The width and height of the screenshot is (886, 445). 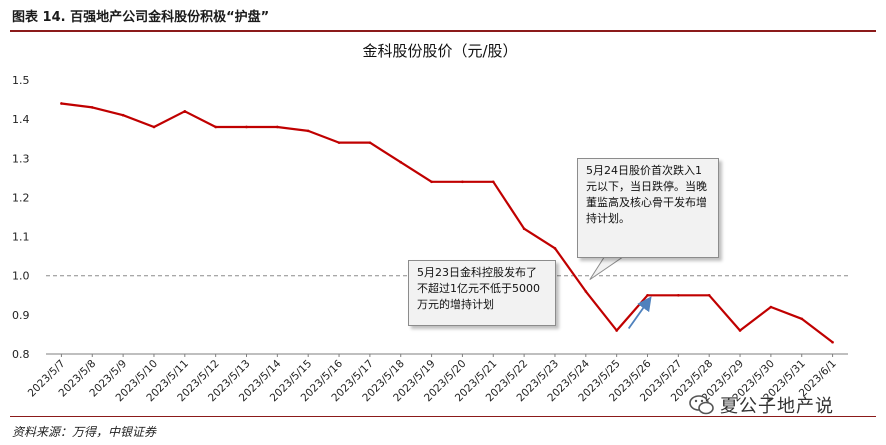 I want to click on figure-footer: 资料来源：万得，中银证券, so click(x=443, y=430).